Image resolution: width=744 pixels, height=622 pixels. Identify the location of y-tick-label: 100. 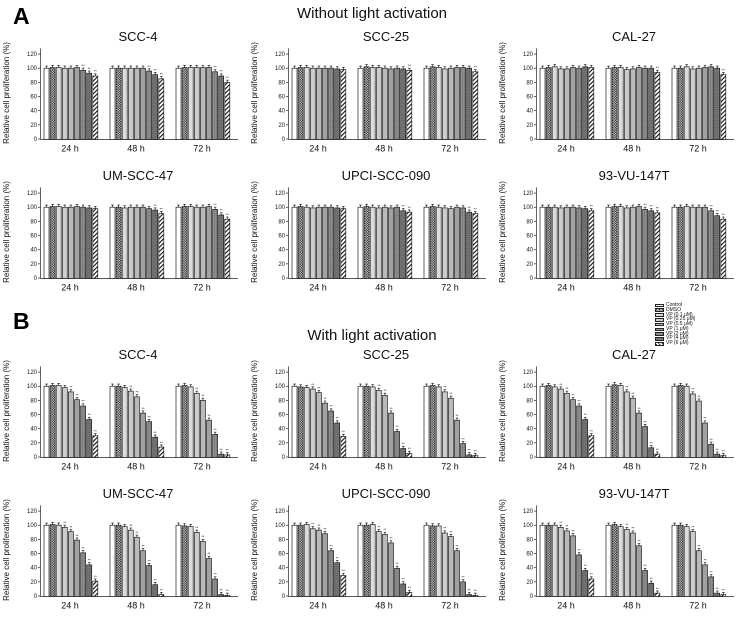
(280, 208).